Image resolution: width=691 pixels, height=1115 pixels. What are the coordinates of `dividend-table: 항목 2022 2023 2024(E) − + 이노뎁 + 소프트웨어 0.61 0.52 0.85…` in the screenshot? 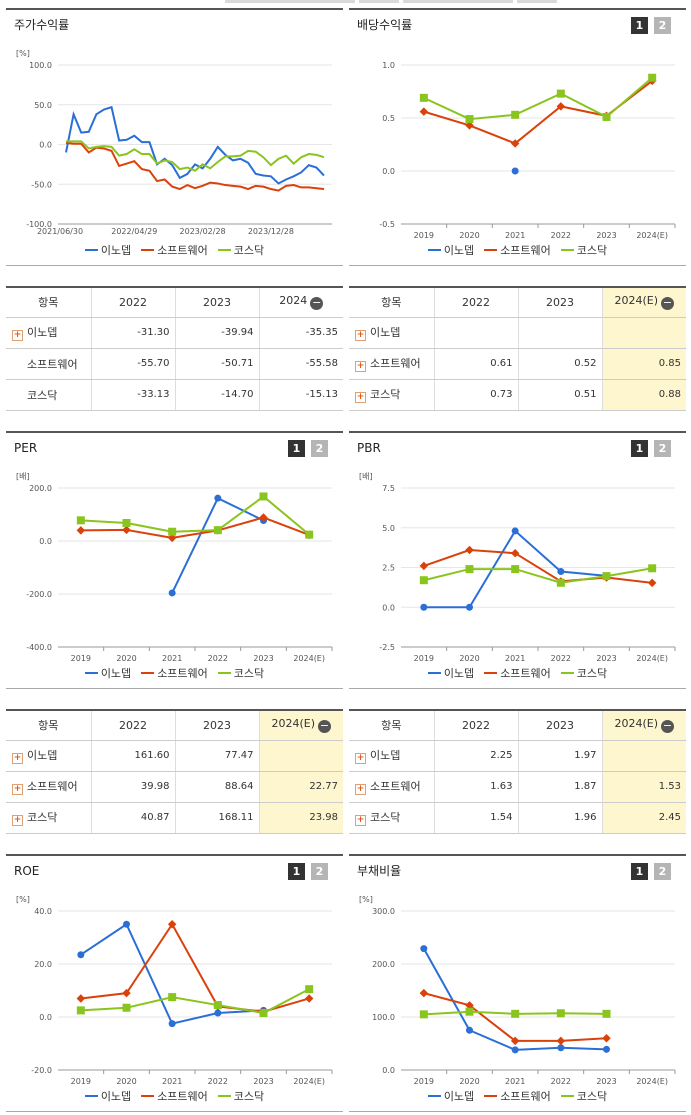 It's located at (517, 348).